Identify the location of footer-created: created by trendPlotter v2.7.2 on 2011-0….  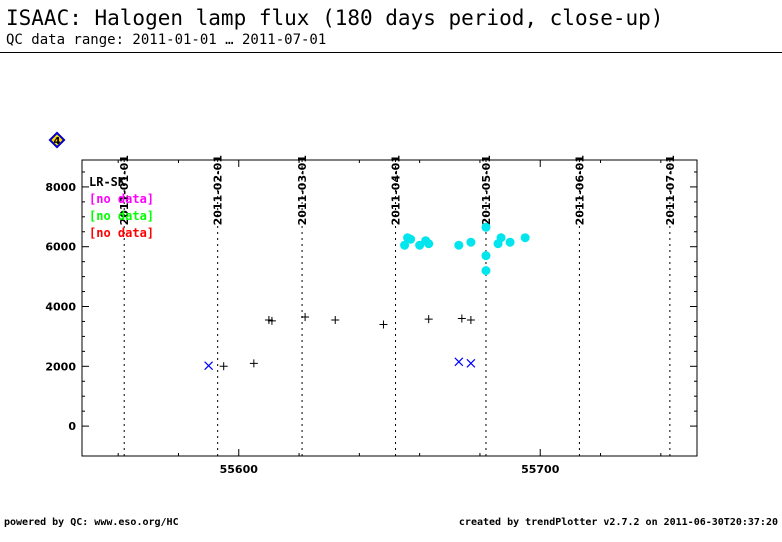
(618, 522).